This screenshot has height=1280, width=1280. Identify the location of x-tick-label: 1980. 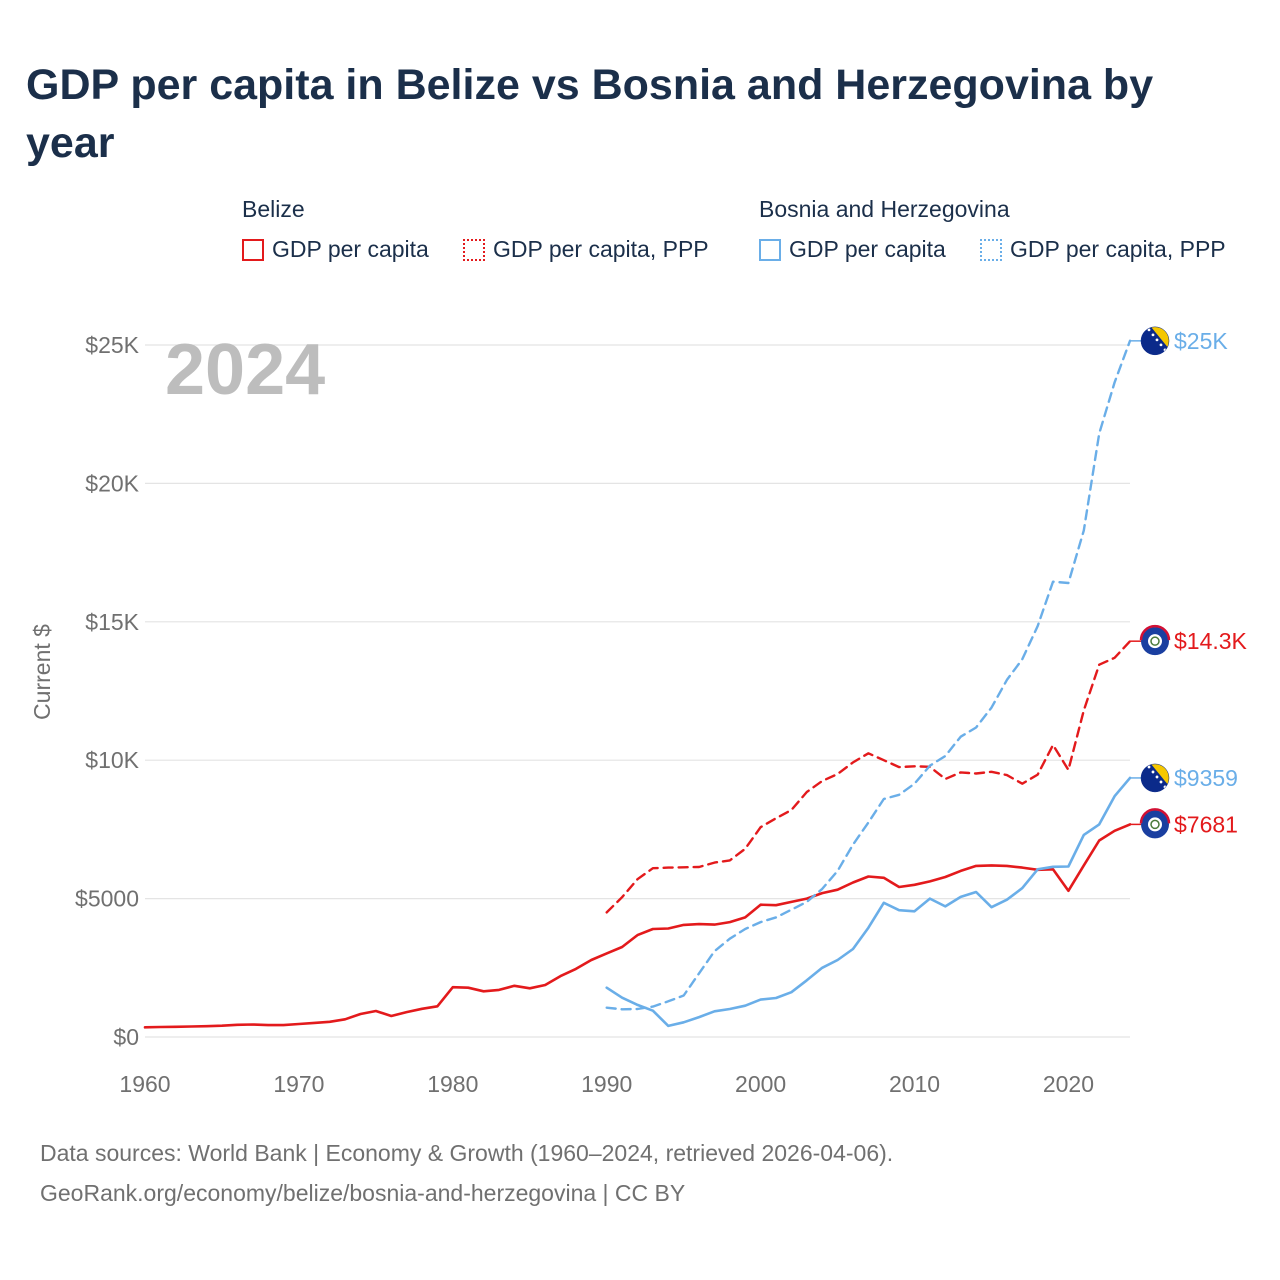
(452, 1084).